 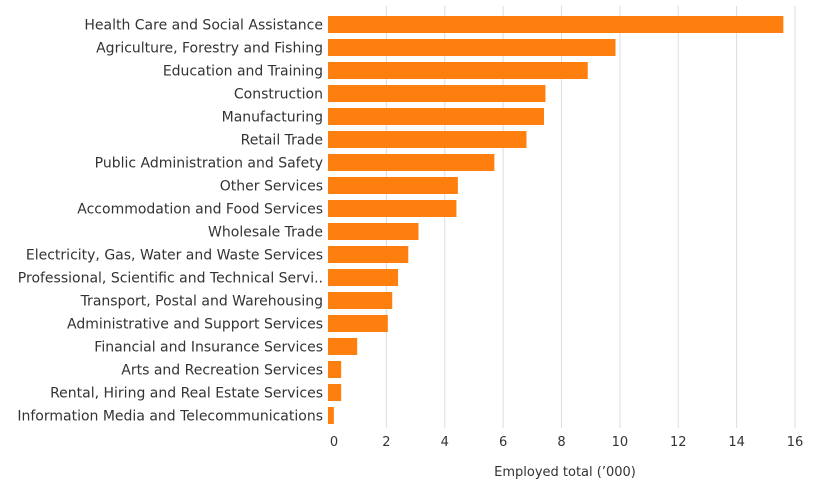 What do you see at coordinates (195, 325) in the screenshot?
I see `category-label: Administrative and Support Services` at bounding box center [195, 325].